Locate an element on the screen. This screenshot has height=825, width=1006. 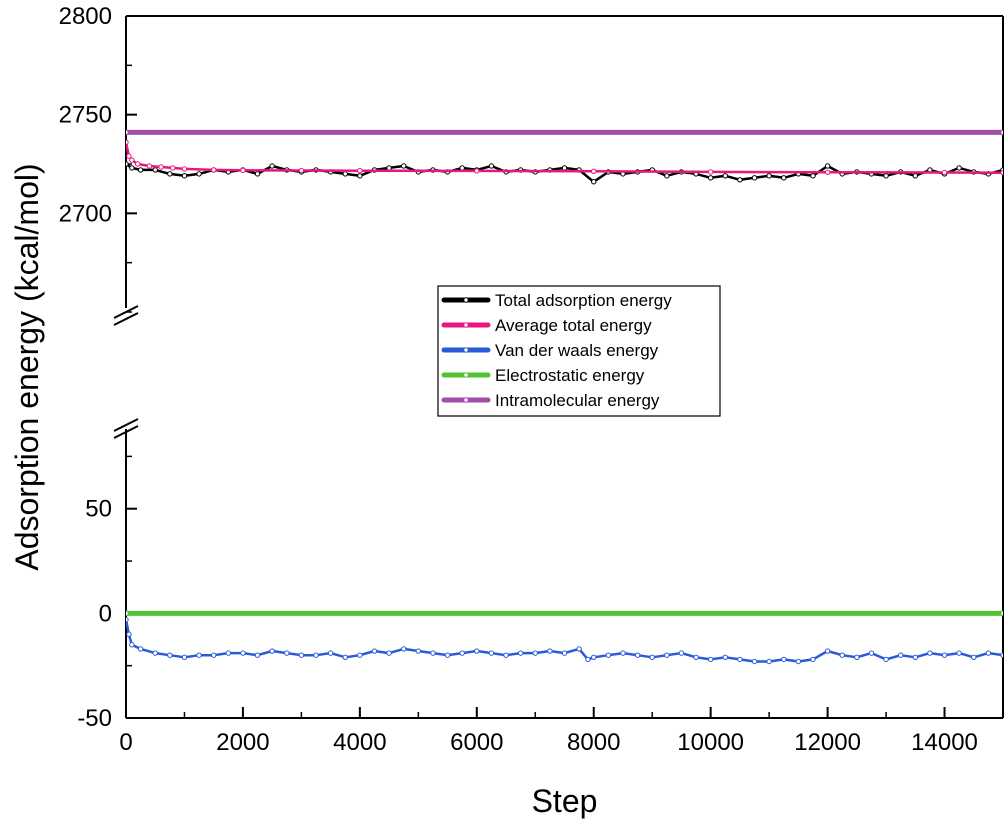
y-tick-label: -50 is located at coordinates (94, 718).